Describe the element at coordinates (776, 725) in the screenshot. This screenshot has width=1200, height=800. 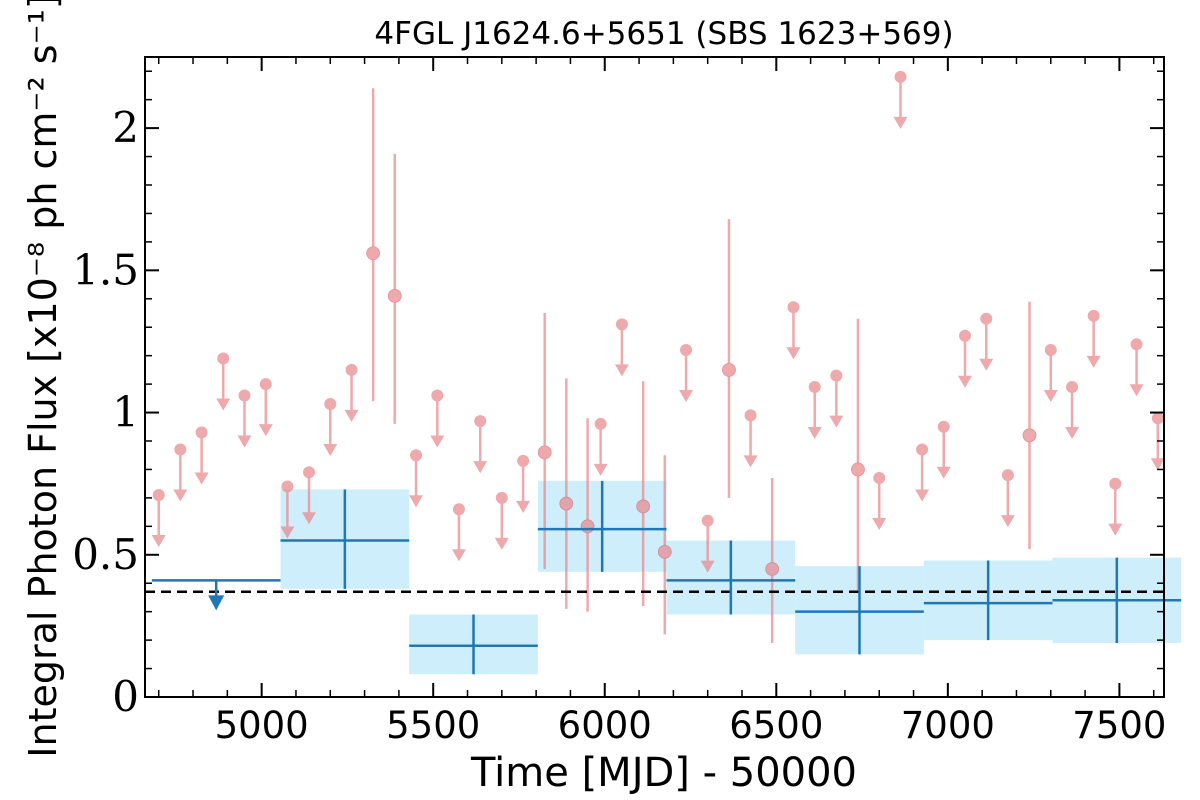
I see `x-tick-label: 6500` at that location.